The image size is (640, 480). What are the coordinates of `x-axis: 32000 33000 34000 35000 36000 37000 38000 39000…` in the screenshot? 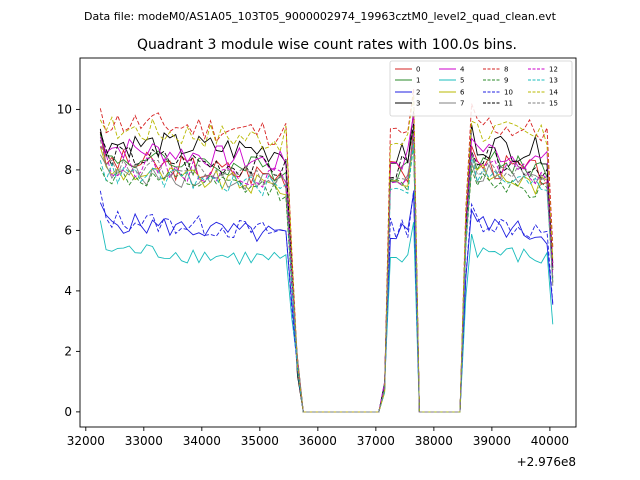 It's located at (318, 437).